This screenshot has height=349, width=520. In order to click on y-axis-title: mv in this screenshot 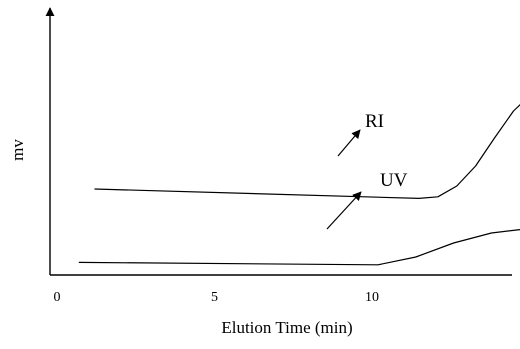, I will do `click(17, 150)`.